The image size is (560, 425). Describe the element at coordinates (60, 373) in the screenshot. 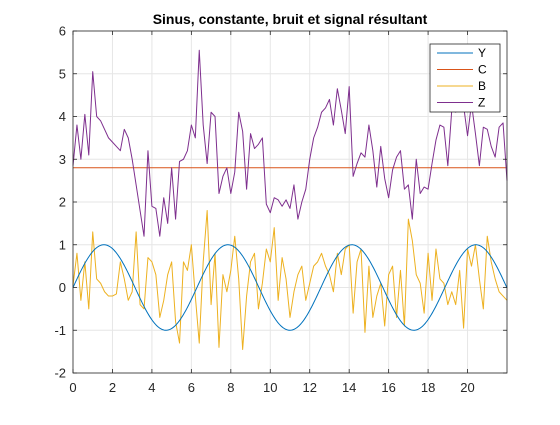

I see `y-tick-label: -2` at that location.